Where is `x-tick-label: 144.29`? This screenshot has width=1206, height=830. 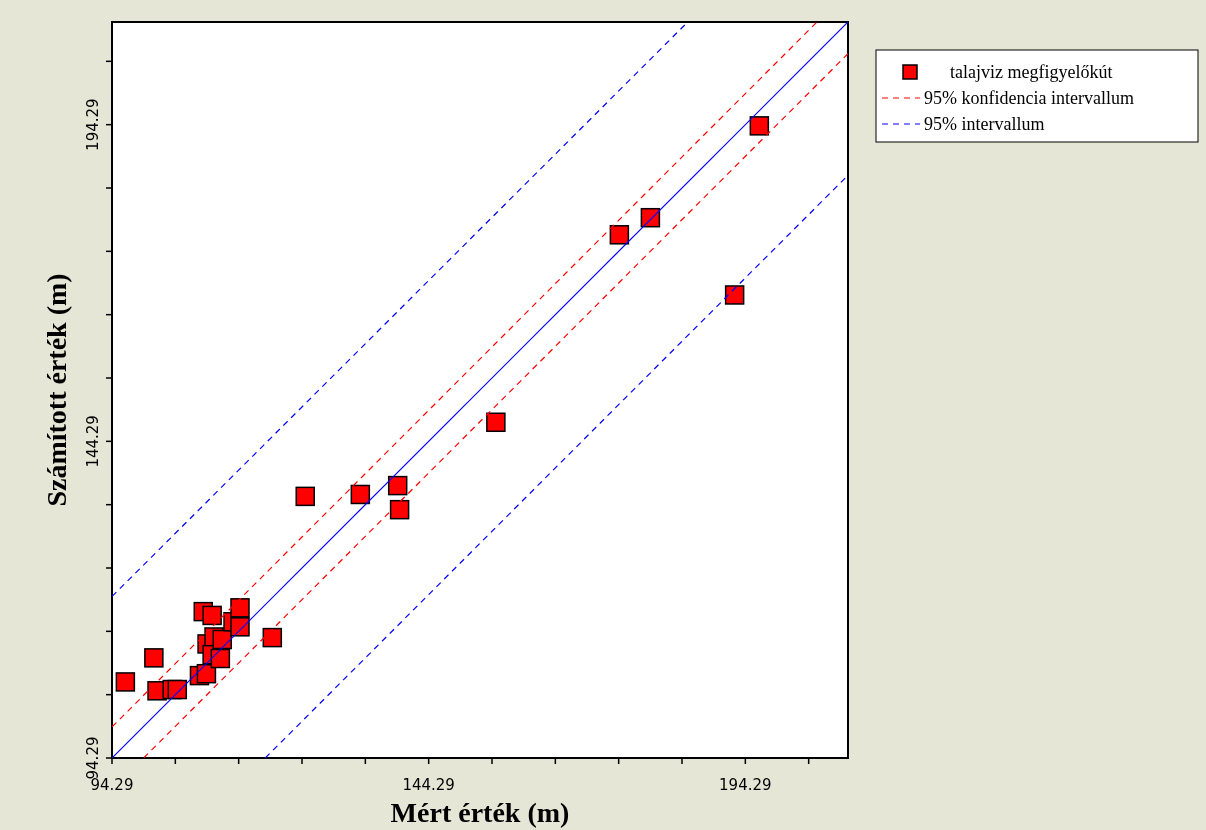
x-tick-label: 144.29 is located at coordinates (428, 785).